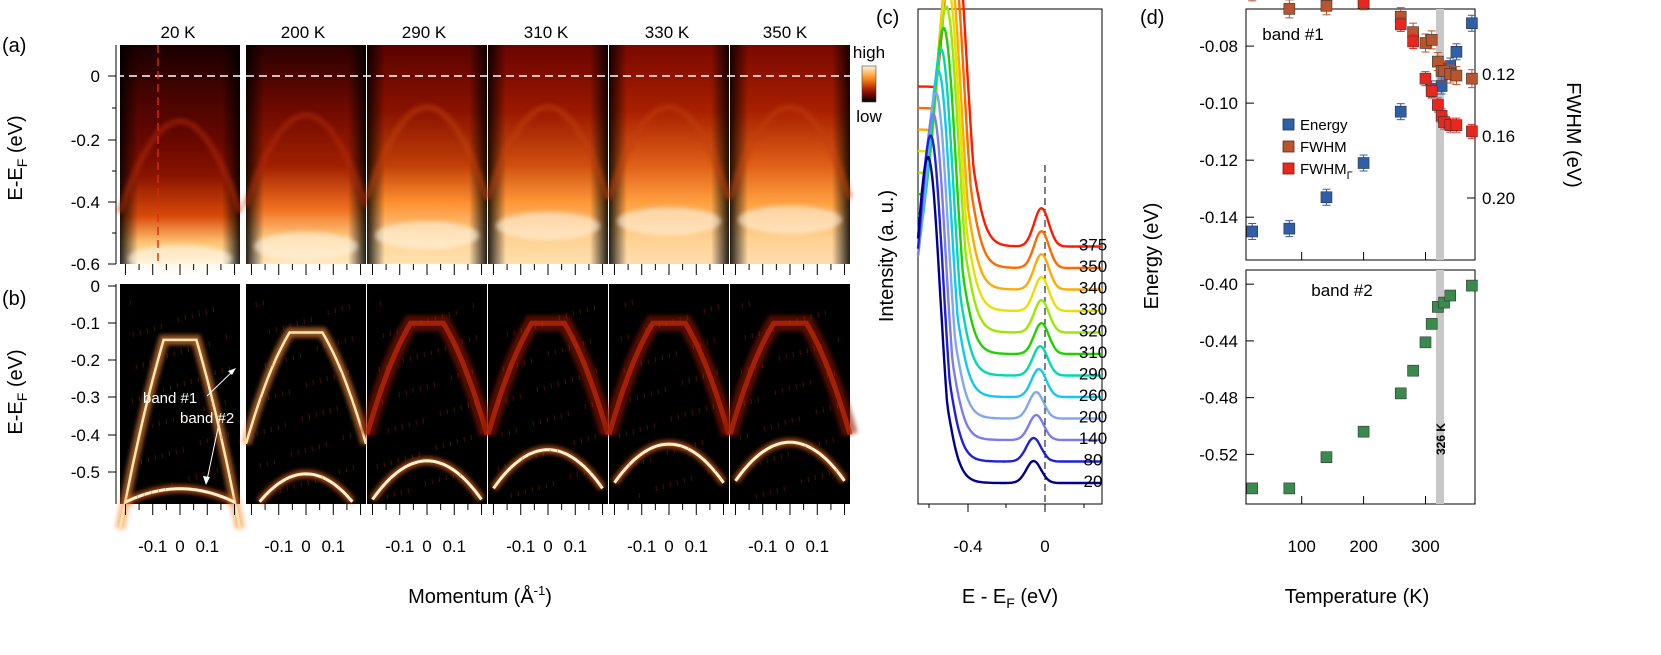 This screenshot has width=1661, height=655. Describe the element at coordinates (1093, 245) in the screenshot. I see `edc-label-375: 375` at that location.